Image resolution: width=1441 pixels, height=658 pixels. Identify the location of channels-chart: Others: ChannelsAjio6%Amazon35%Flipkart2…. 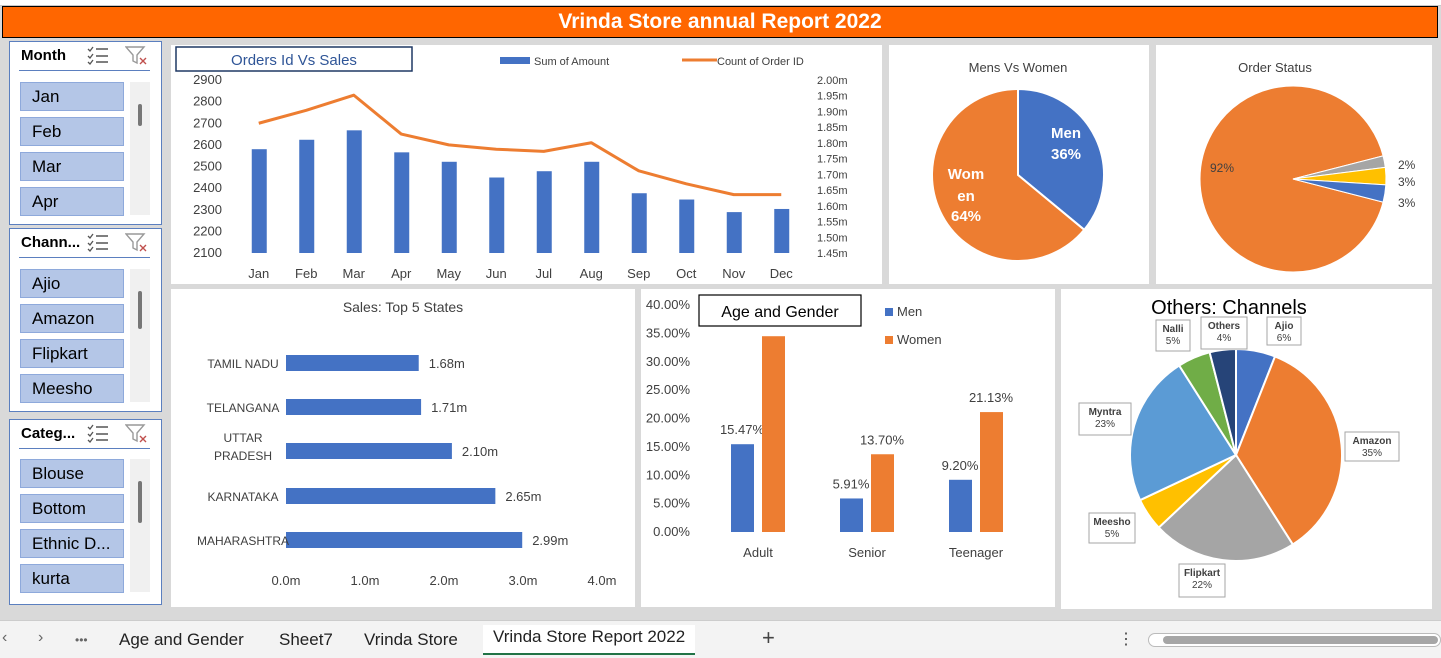
(1239, 447).